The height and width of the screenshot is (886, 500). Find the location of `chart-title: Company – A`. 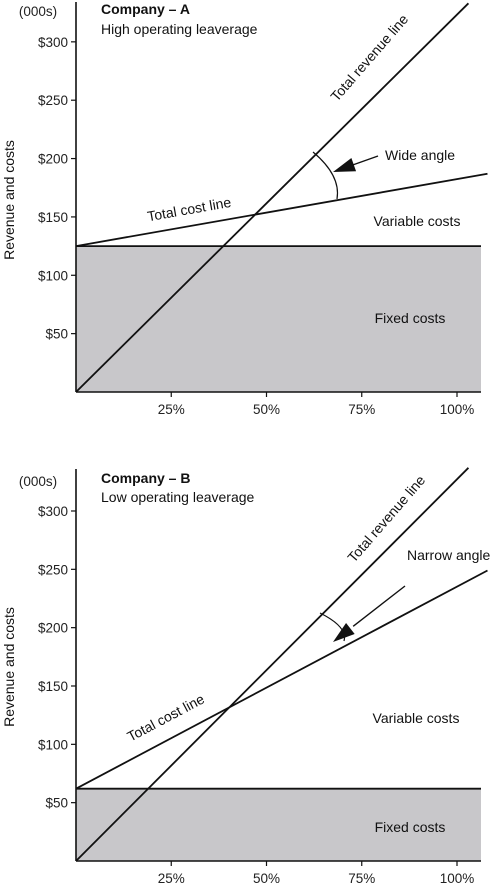

chart-title: Company – A is located at coordinates (145, 9).